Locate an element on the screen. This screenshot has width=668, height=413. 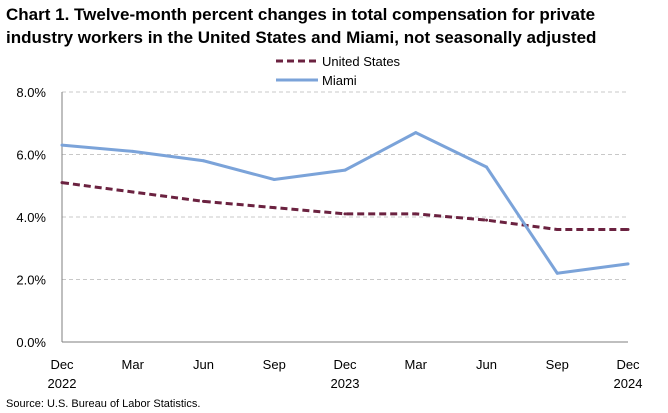
x-tick-year-label: 2024 is located at coordinates (628, 383).